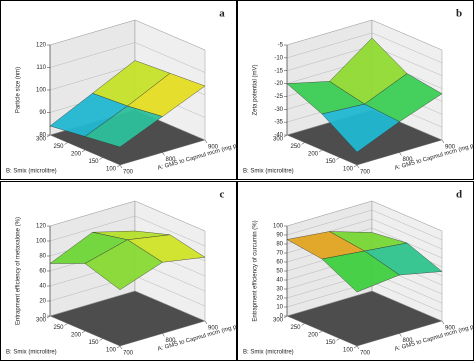 The height and width of the screenshot is (361, 474). What do you see at coordinates (41, 68) in the screenshot?
I see `z-tick-label: 110` at bounding box center [41, 68].